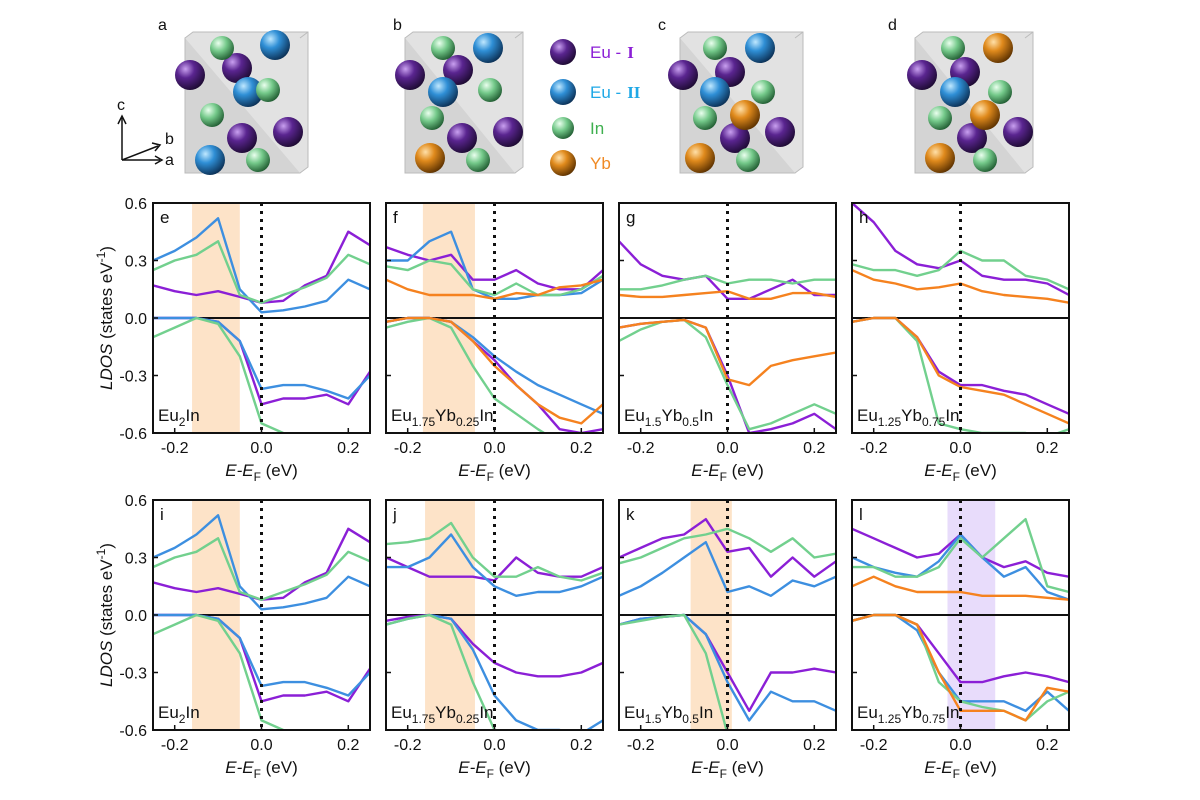 The width and height of the screenshot is (1200, 800). Describe the element at coordinates (105, 318) in the screenshot. I see `y-axis-label: LDOS (states eV-1)` at that location.